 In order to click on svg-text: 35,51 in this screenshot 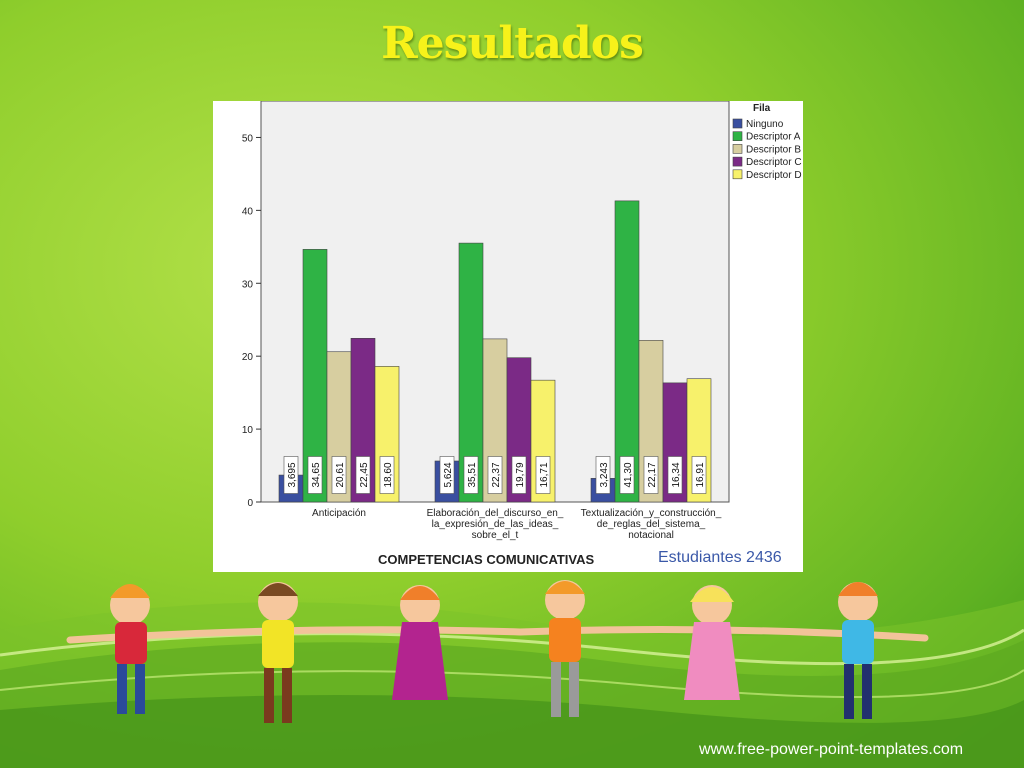, I will do `click(472, 474)`.